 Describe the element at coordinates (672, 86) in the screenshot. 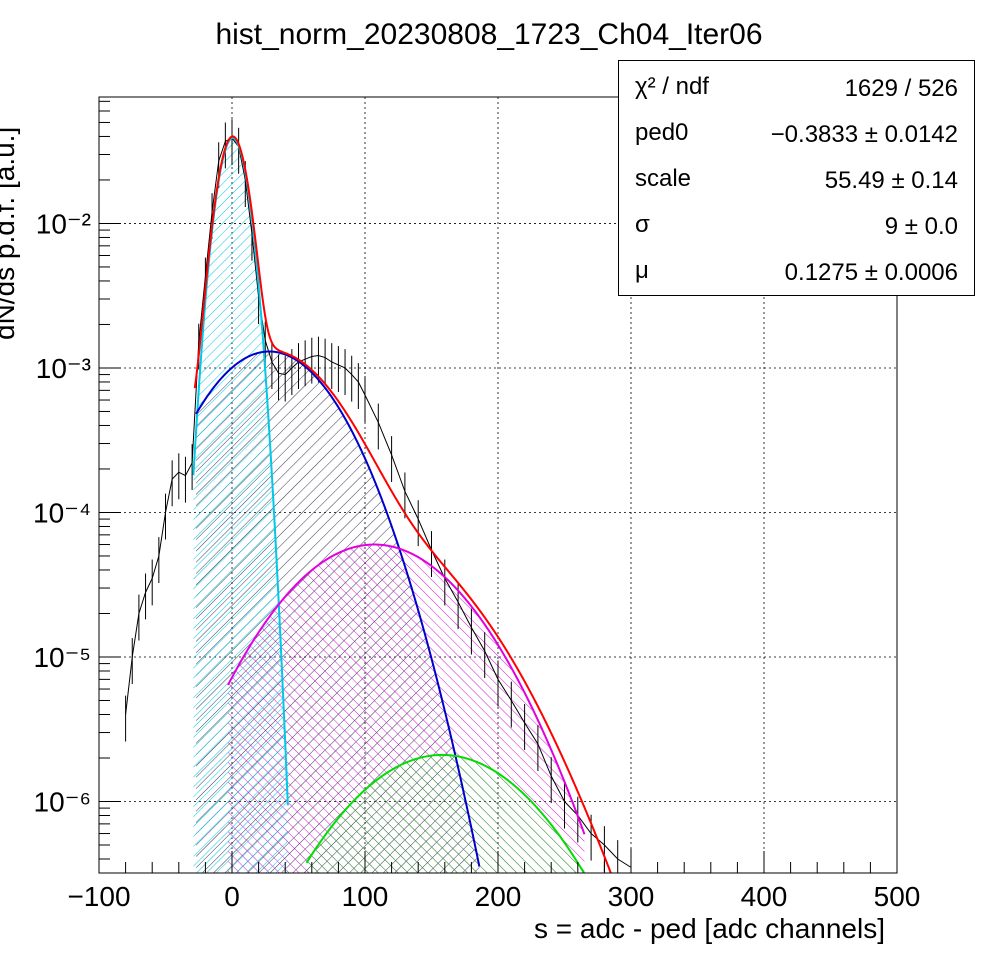

I see `stats-label-chi2: χ² / ndf` at that location.